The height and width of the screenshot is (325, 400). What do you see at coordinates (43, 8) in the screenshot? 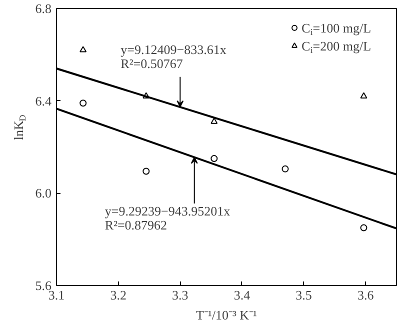
I see `y-tick-label: 6.8` at bounding box center [43, 8].